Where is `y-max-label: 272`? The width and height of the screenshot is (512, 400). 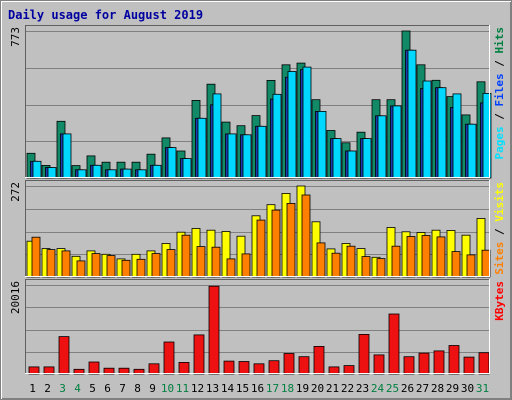
y-max-label: 272 is located at coordinates (15, 192).